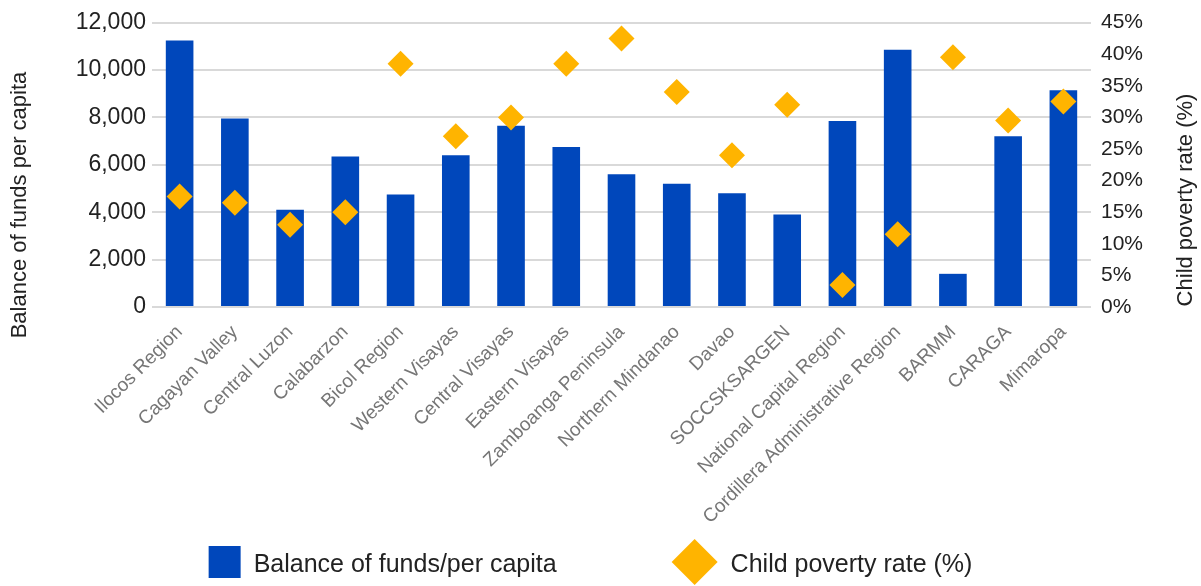 This screenshot has width=1201, height=586. Describe the element at coordinates (117, 210) in the screenshot. I see `y-tick-label: 4,000` at that location.